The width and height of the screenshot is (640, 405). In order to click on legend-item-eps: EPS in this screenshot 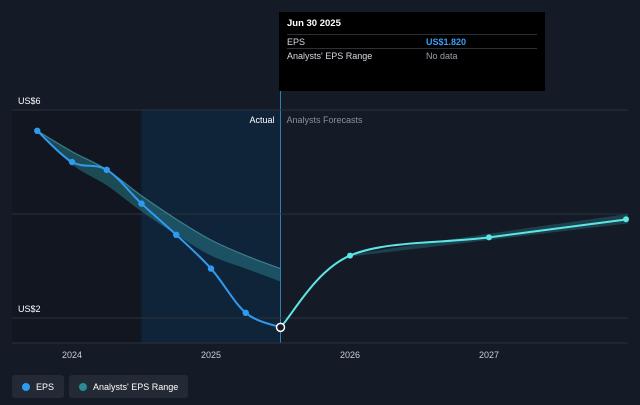, I will do `click(38, 386)`.